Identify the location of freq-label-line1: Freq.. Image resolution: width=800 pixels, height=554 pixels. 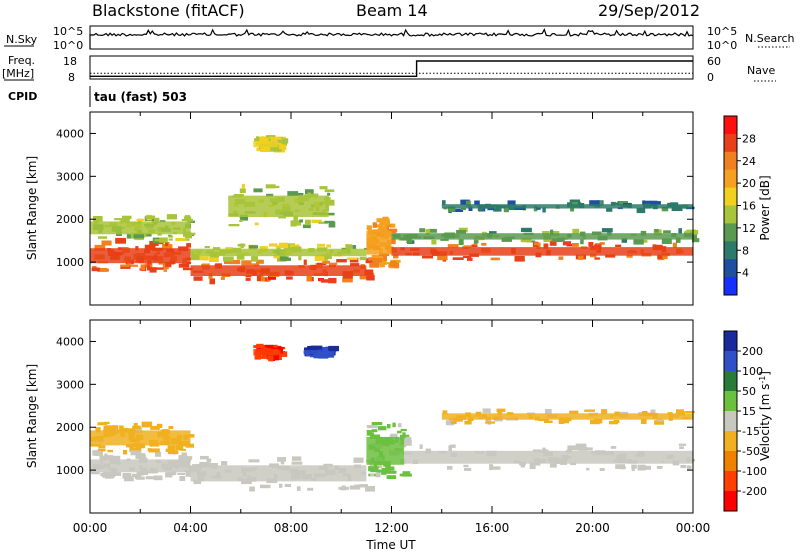
(21, 60).